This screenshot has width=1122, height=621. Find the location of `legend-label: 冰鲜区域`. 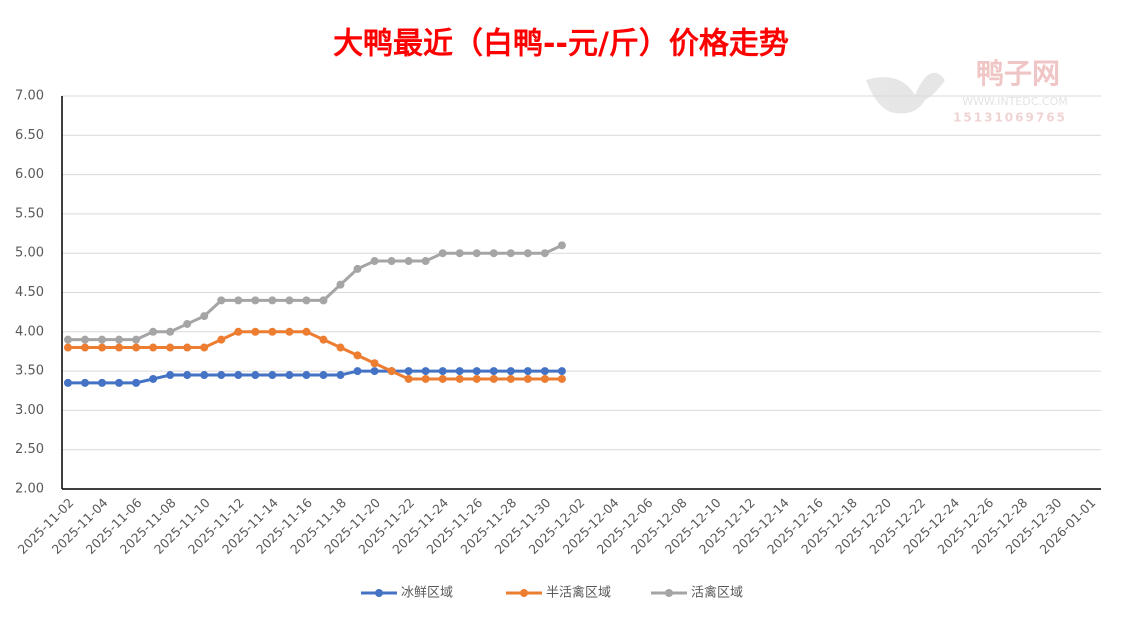

legend-label: 冰鲜区域 is located at coordinates (427, 593).